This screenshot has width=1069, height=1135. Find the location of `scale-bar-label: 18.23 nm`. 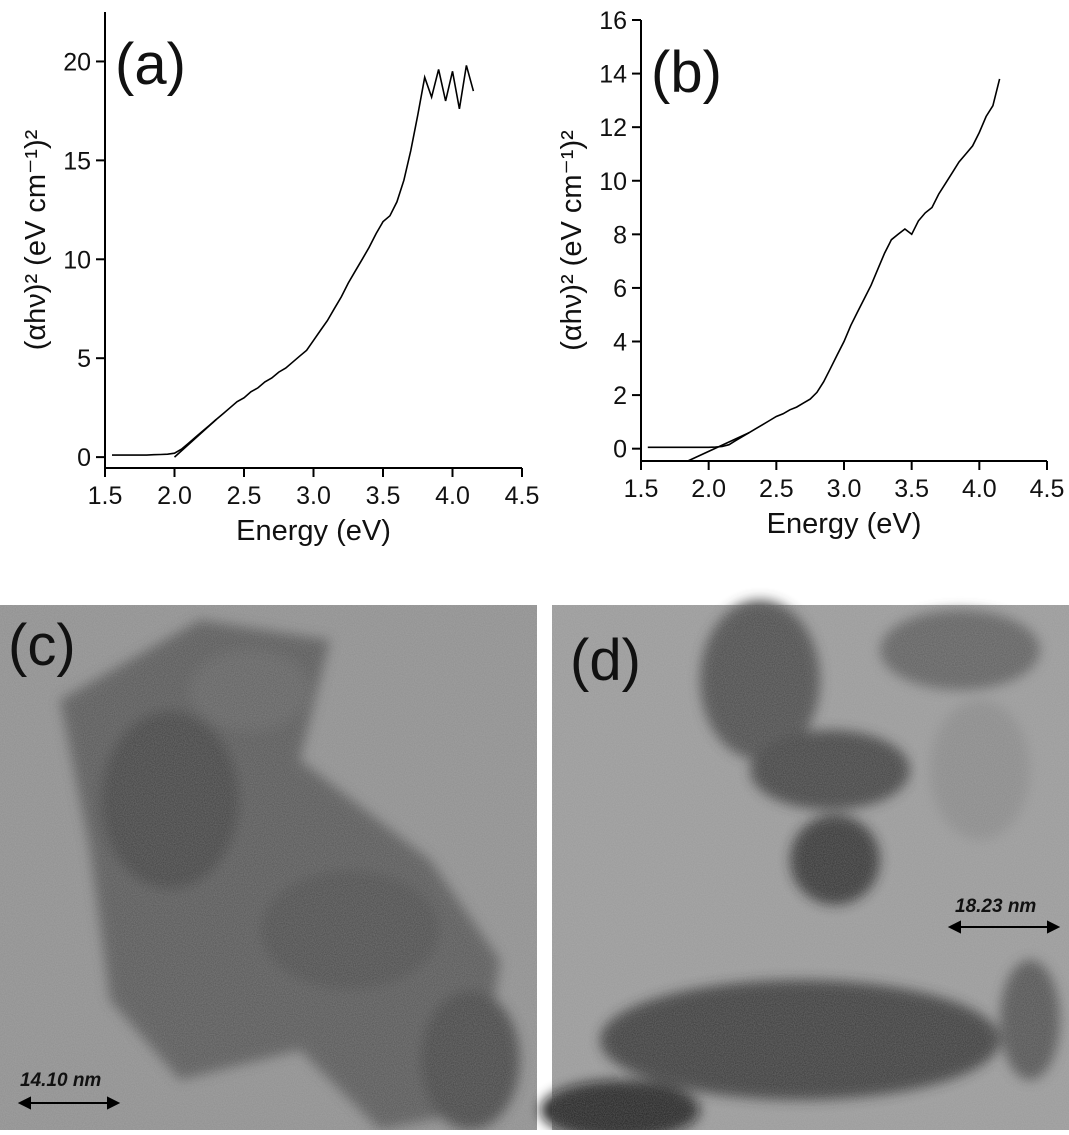

scale-bar-label: 18.23 nm is located at coordinates (995, 906).